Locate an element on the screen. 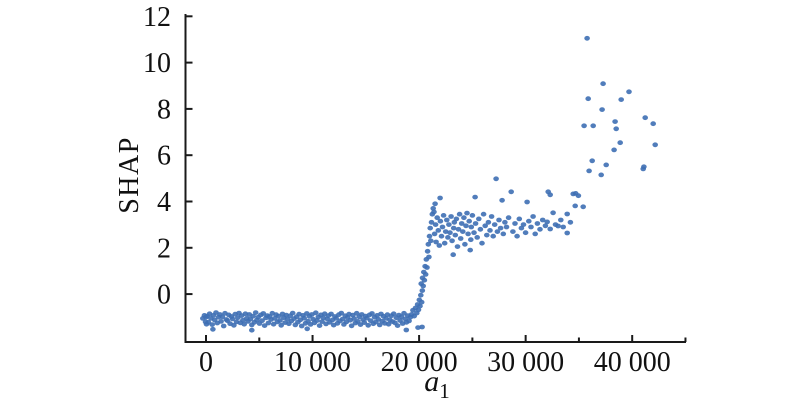 This screenshot has width=800, height=404. x-tick-label: 20 000 is located at coordinates (419, 362).